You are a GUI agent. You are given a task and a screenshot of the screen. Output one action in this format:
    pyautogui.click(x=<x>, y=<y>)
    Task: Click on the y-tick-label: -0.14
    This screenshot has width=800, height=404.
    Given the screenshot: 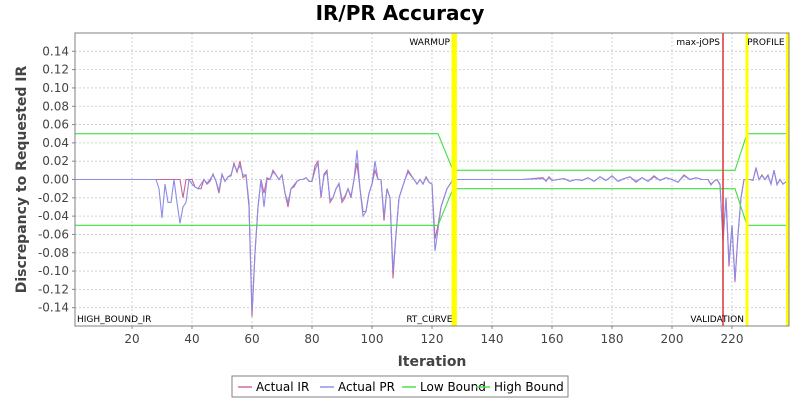 What is the action you would take?
    pyautogui.click(x=53, y=308)
    